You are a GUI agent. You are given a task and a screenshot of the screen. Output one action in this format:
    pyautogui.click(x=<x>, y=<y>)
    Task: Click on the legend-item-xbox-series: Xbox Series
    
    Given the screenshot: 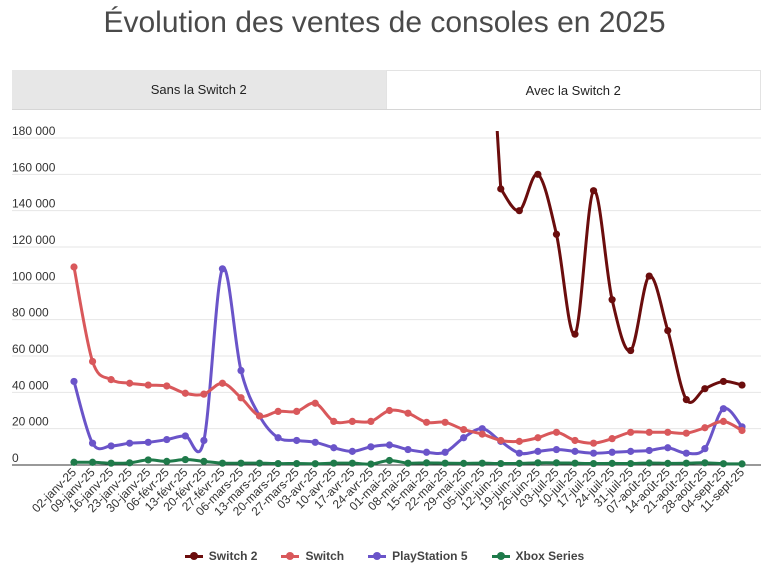 What is the action you would take?
    pyautogui.click(x=538, y=556)
    